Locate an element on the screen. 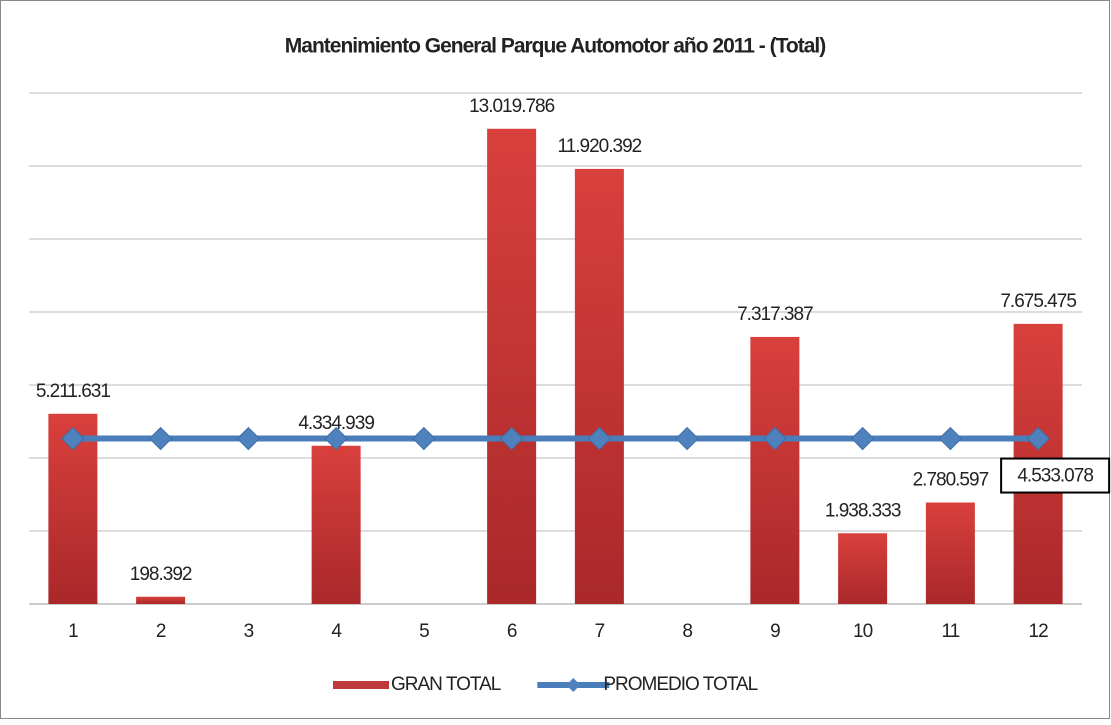 The height and width of the screenshot is (725, 1111). data-label: 4.533.078 is located at coordinates (1055, 476).